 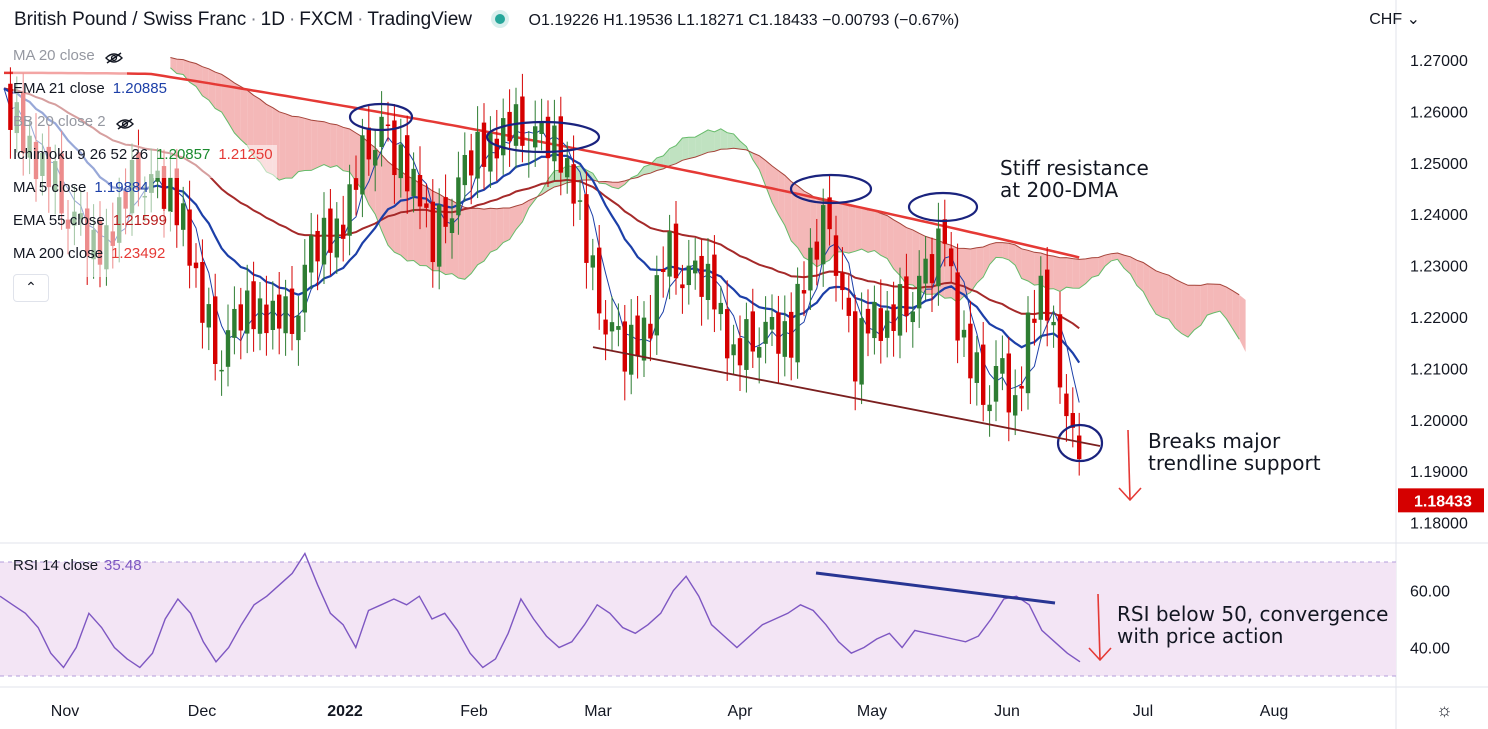 What do you see at coordinates (272, 19) in the screenshot?
I see `interval-label: 1D` at bounding box center [272, 19].